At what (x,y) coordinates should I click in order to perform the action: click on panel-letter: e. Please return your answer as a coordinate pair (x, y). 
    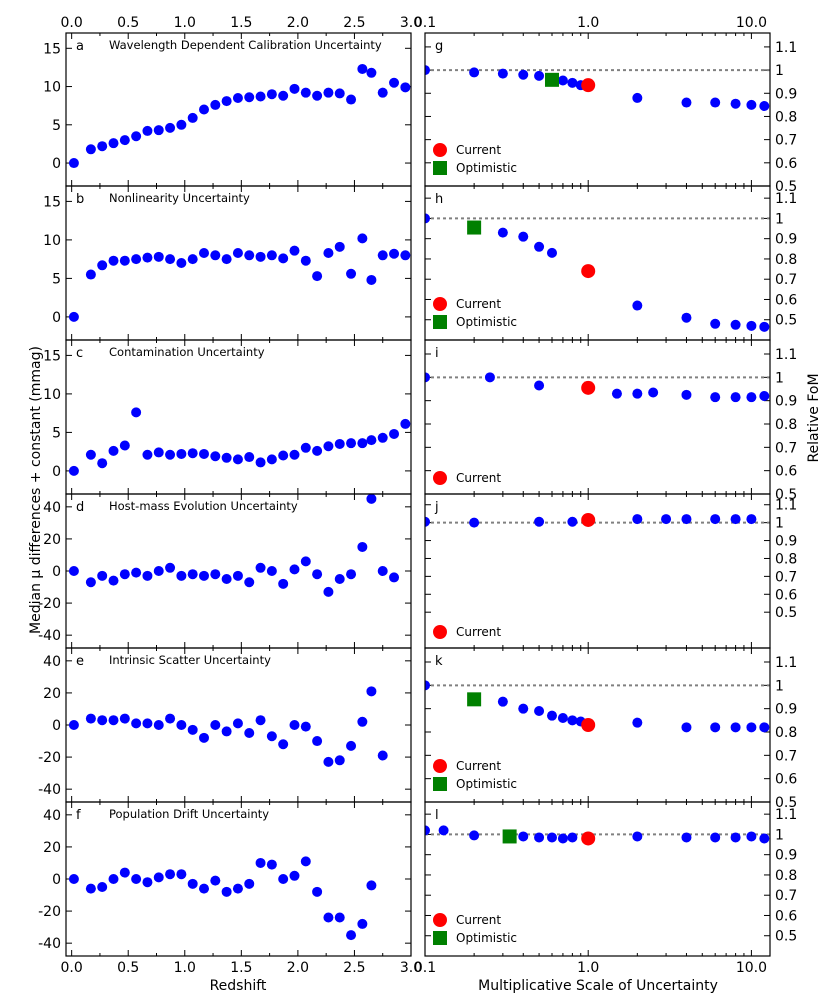
    Looking at the image, I should click on (80, 661).